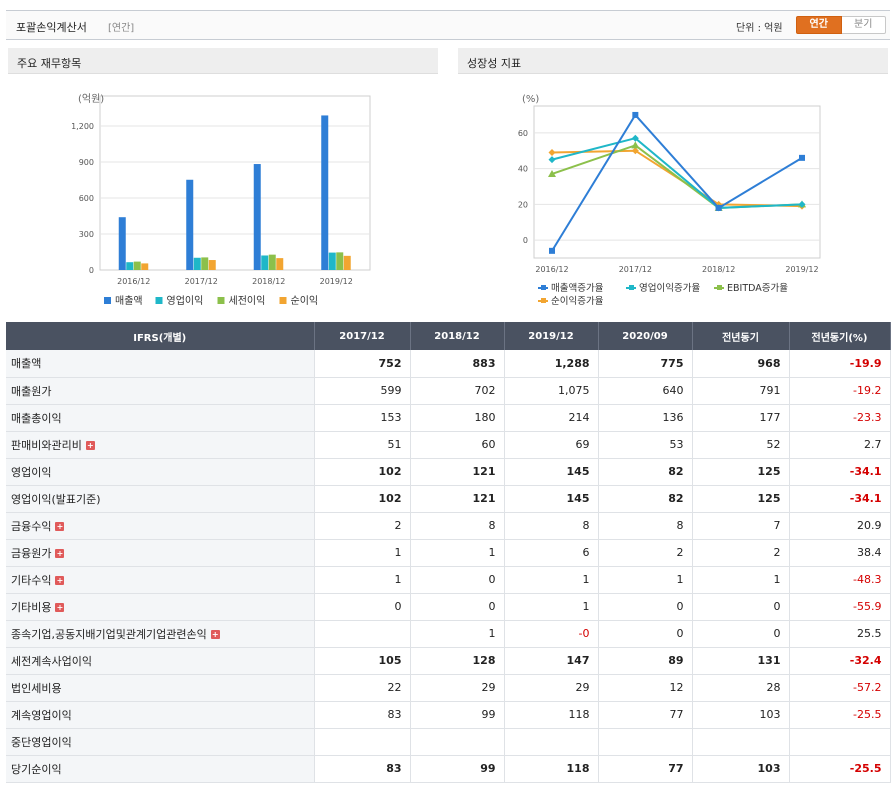  What do you see at coordinates (677, 182) in the screenshot?
I see `plot-area` at bounding box center [677, 182].